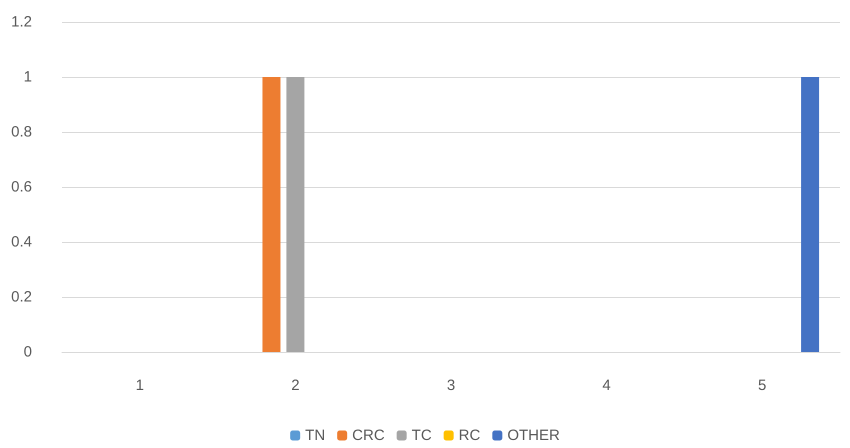  I want to click on y-tick-label: 0.4, so click(21, 242).